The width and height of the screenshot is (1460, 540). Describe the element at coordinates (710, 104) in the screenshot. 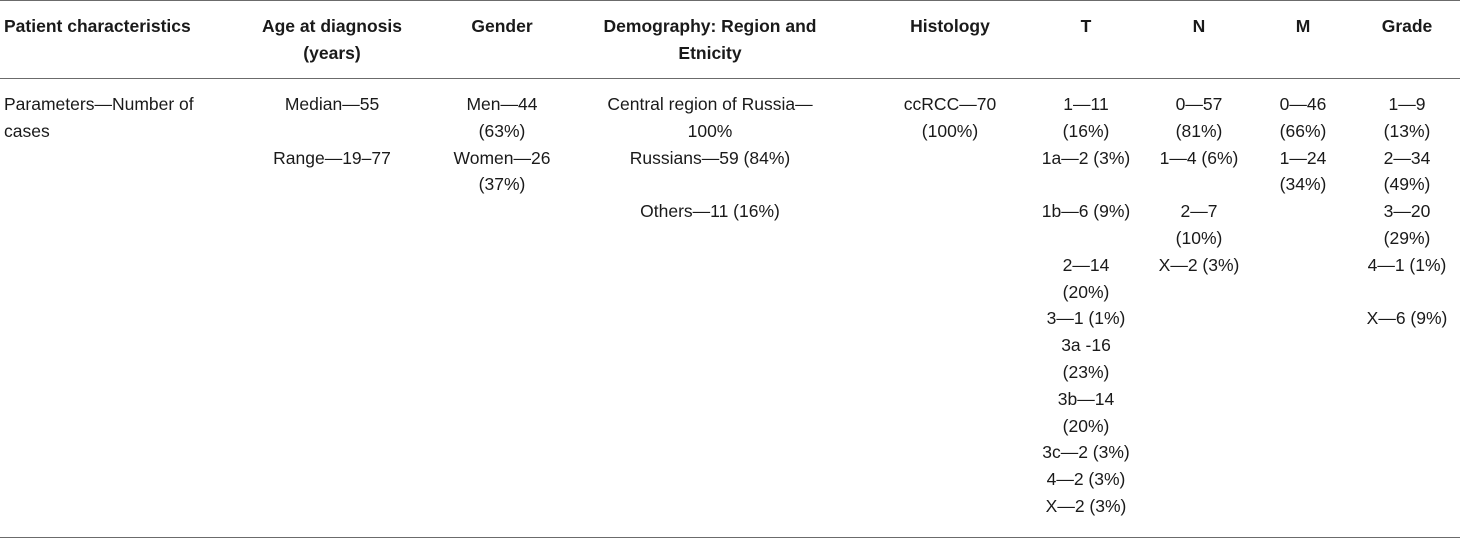

I see `demography-region: Central region of Russia—` at that location.